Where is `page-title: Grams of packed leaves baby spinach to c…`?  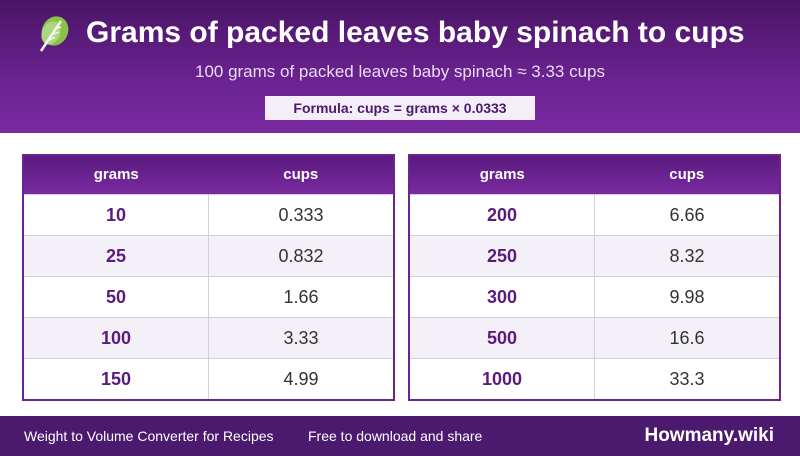 page-title: Grams of packed leaves baby spinach to c… is located at coordinates (415, 32).